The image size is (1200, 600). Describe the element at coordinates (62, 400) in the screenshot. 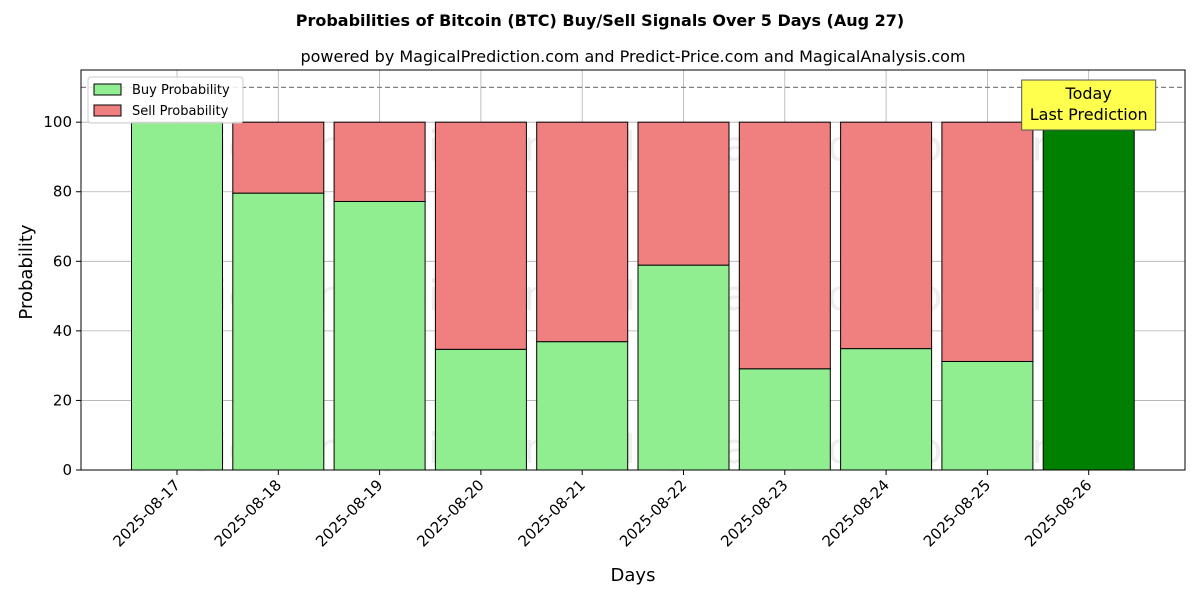

I see `y-tick-label: 20` at that location.